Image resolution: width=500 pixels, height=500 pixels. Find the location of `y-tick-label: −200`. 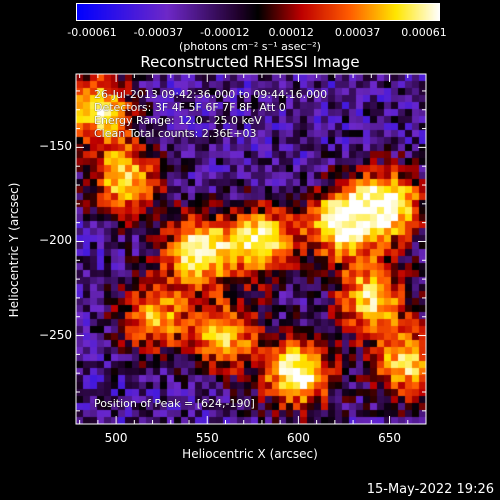

y-tick-label: −200 is located at coordinates (55, 240).